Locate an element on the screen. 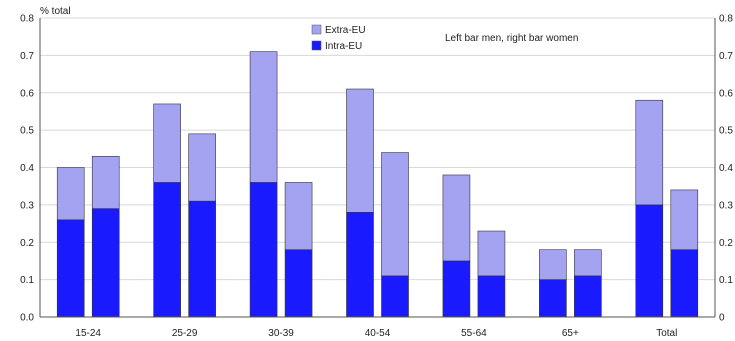 The height and width of the screenshot is (341, 735). legend-label-extra-eu: Extra-EU is located at coordinates (345, 30).